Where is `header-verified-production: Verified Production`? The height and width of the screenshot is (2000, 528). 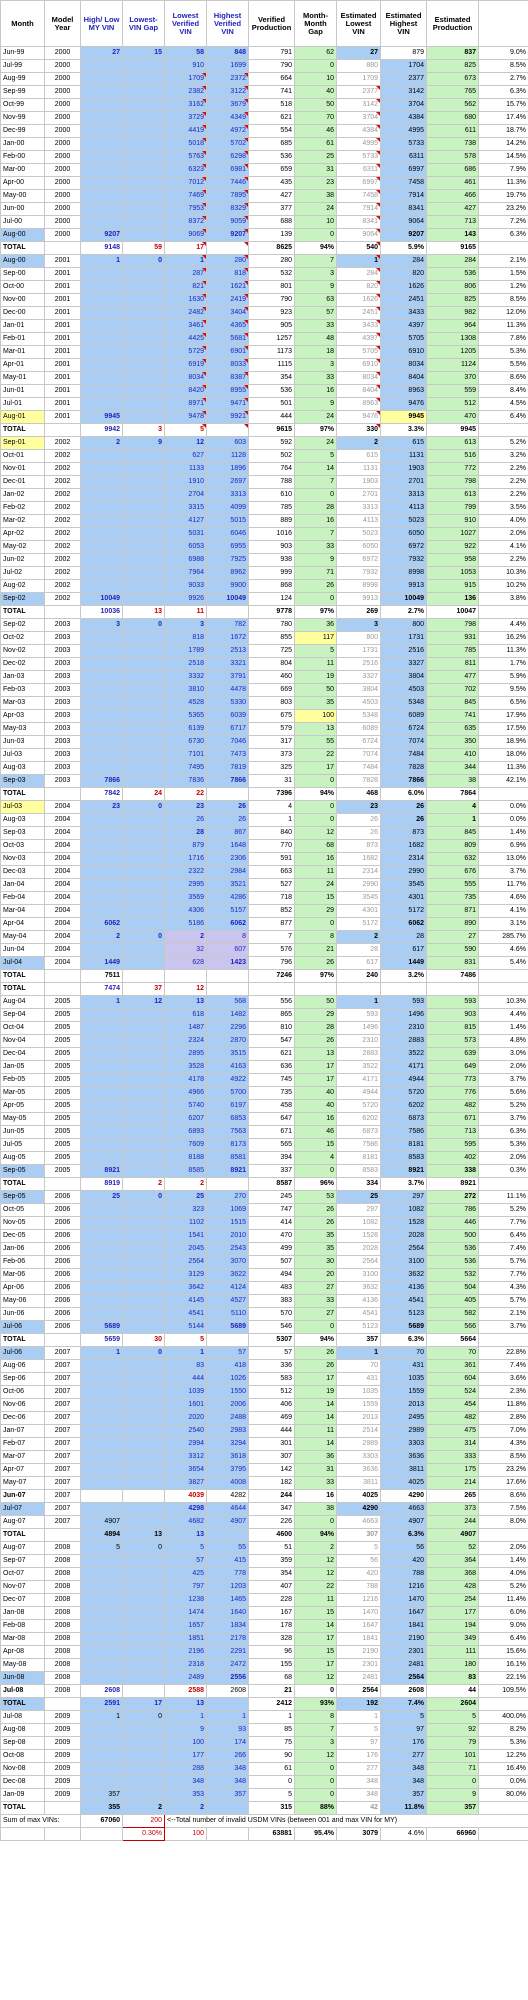 header-verified-production: Verified Production is located at coordinates (271, 23).